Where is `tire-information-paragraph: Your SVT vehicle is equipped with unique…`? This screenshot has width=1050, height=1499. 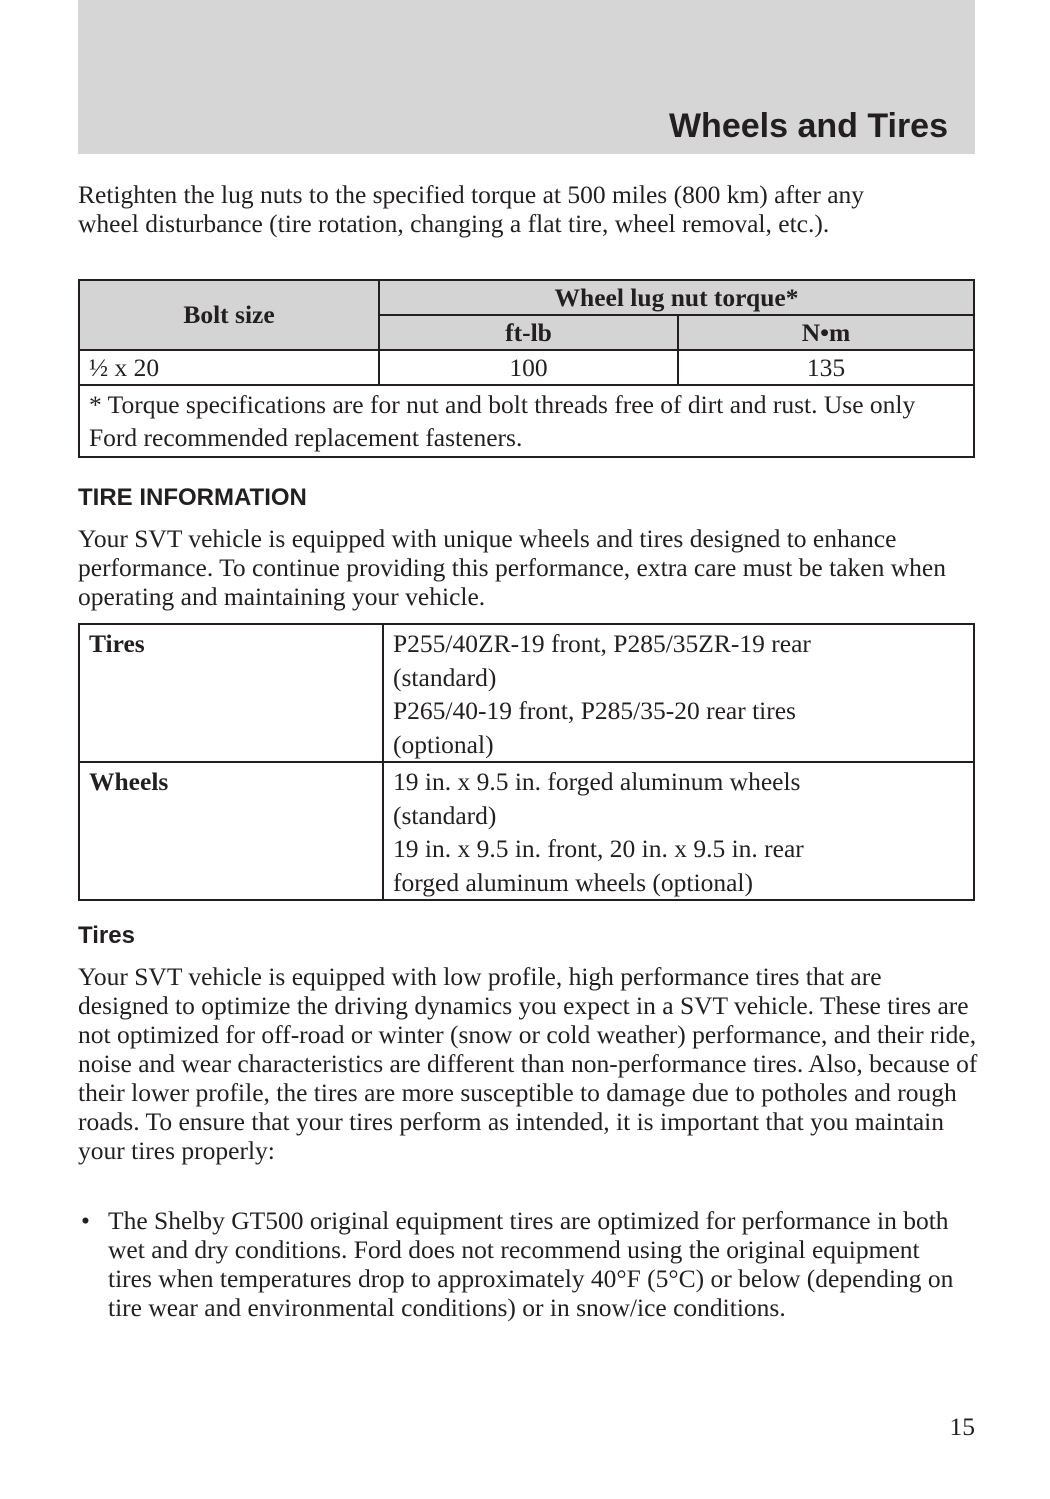
tire-information-paragraph: Your SVT vehicle is equipped with unique… is located at coordinates (512, 567).